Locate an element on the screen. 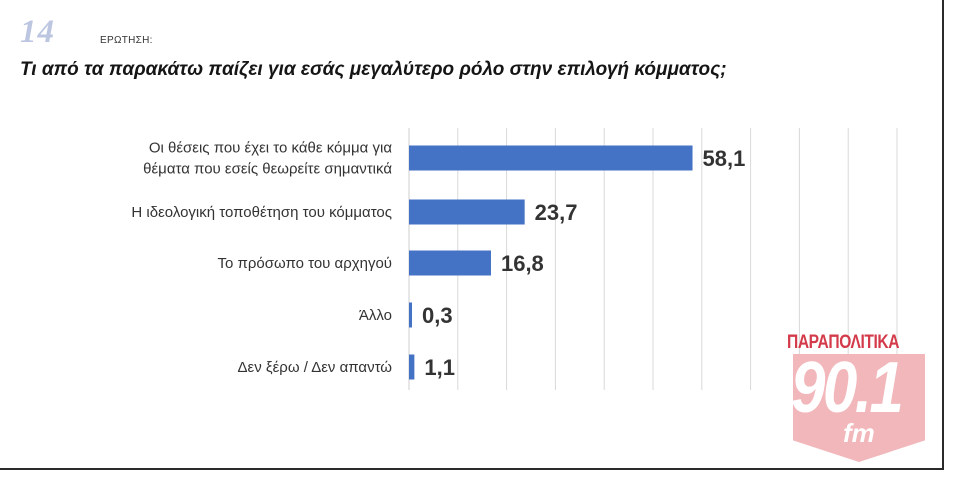 This screenshot has width=960, height=486. logo-number: 90.1 is located at coordinates (847, 388).